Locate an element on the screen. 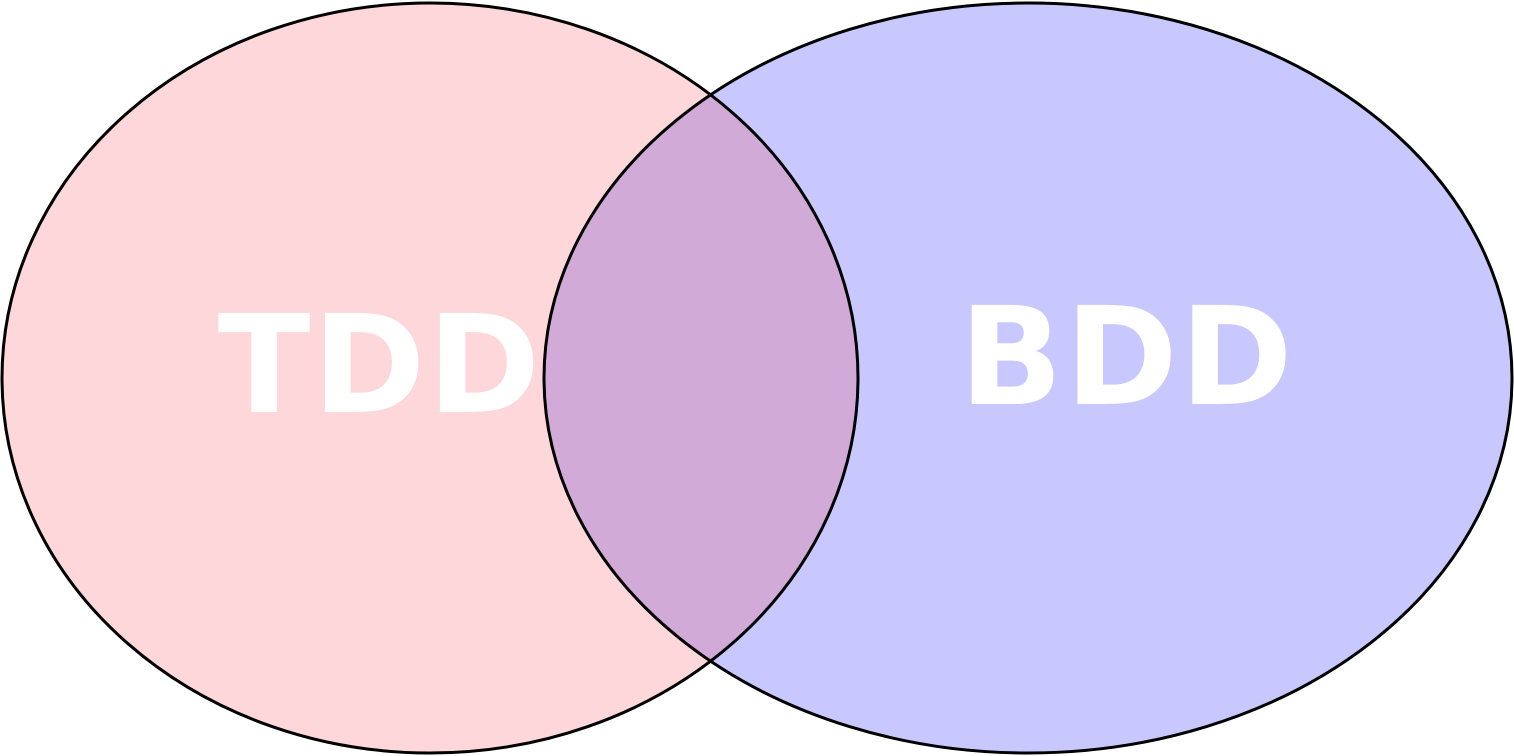 The width and height of the screenshot is (1514, 756). bdd-label: BDD is located at coordinates (1126, 358).